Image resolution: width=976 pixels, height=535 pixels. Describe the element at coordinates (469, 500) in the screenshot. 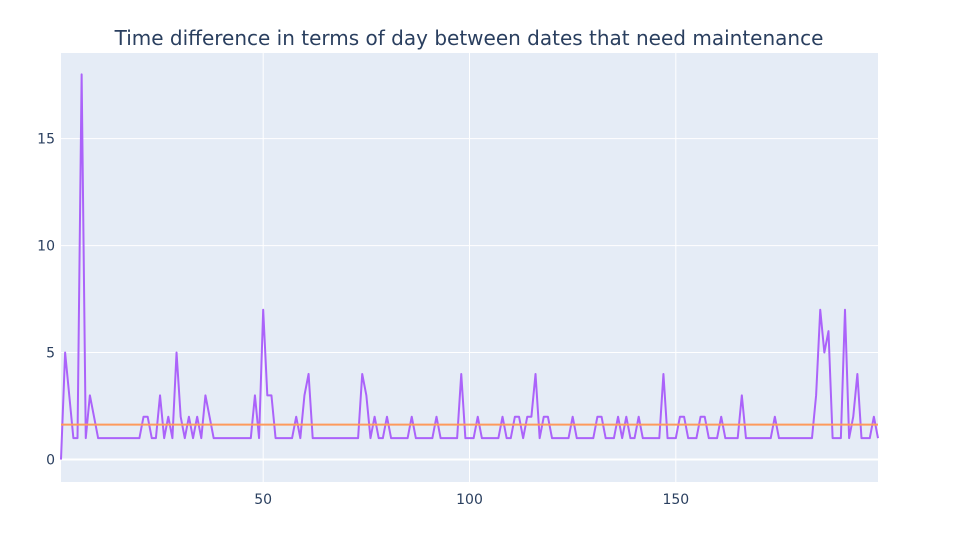

I see `x-tick-label: 100` at that location.